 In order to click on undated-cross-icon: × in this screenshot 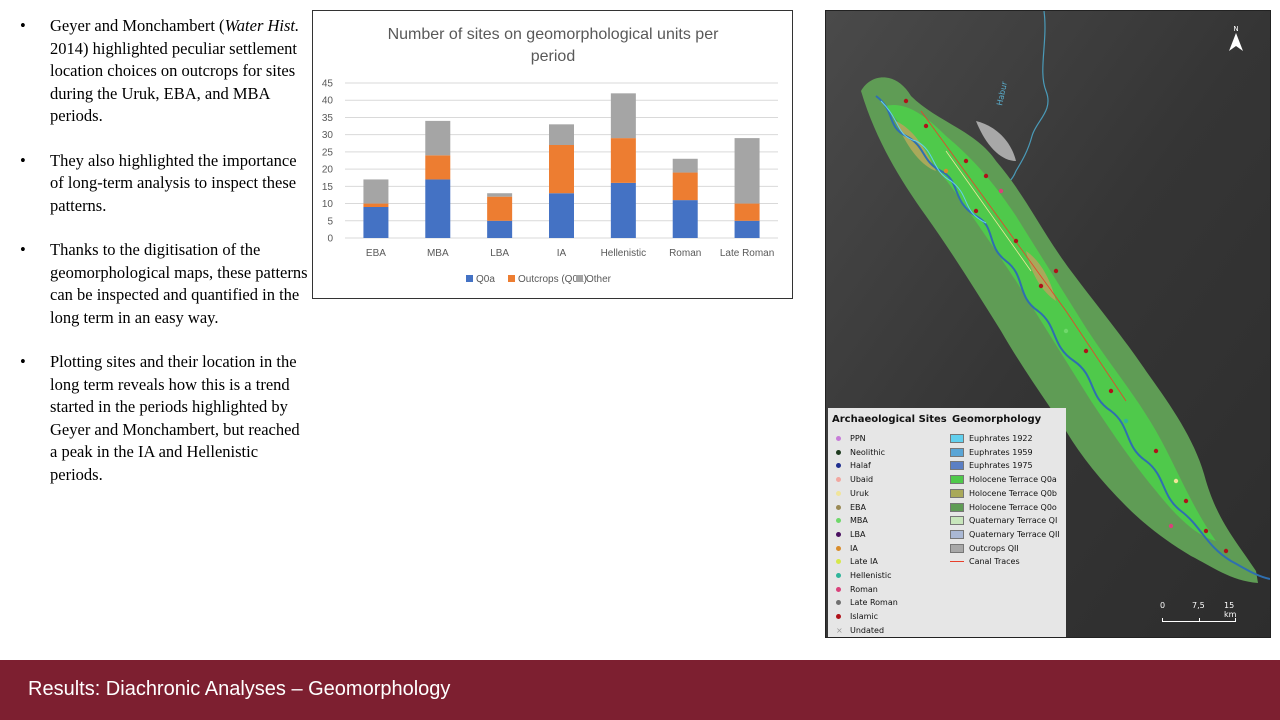, I will do `click(839, 630)`.